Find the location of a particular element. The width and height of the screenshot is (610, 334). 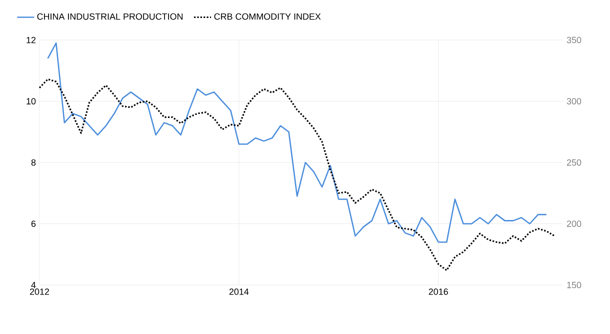

y-tick-label: 4 is located at coordinates (33, 285).